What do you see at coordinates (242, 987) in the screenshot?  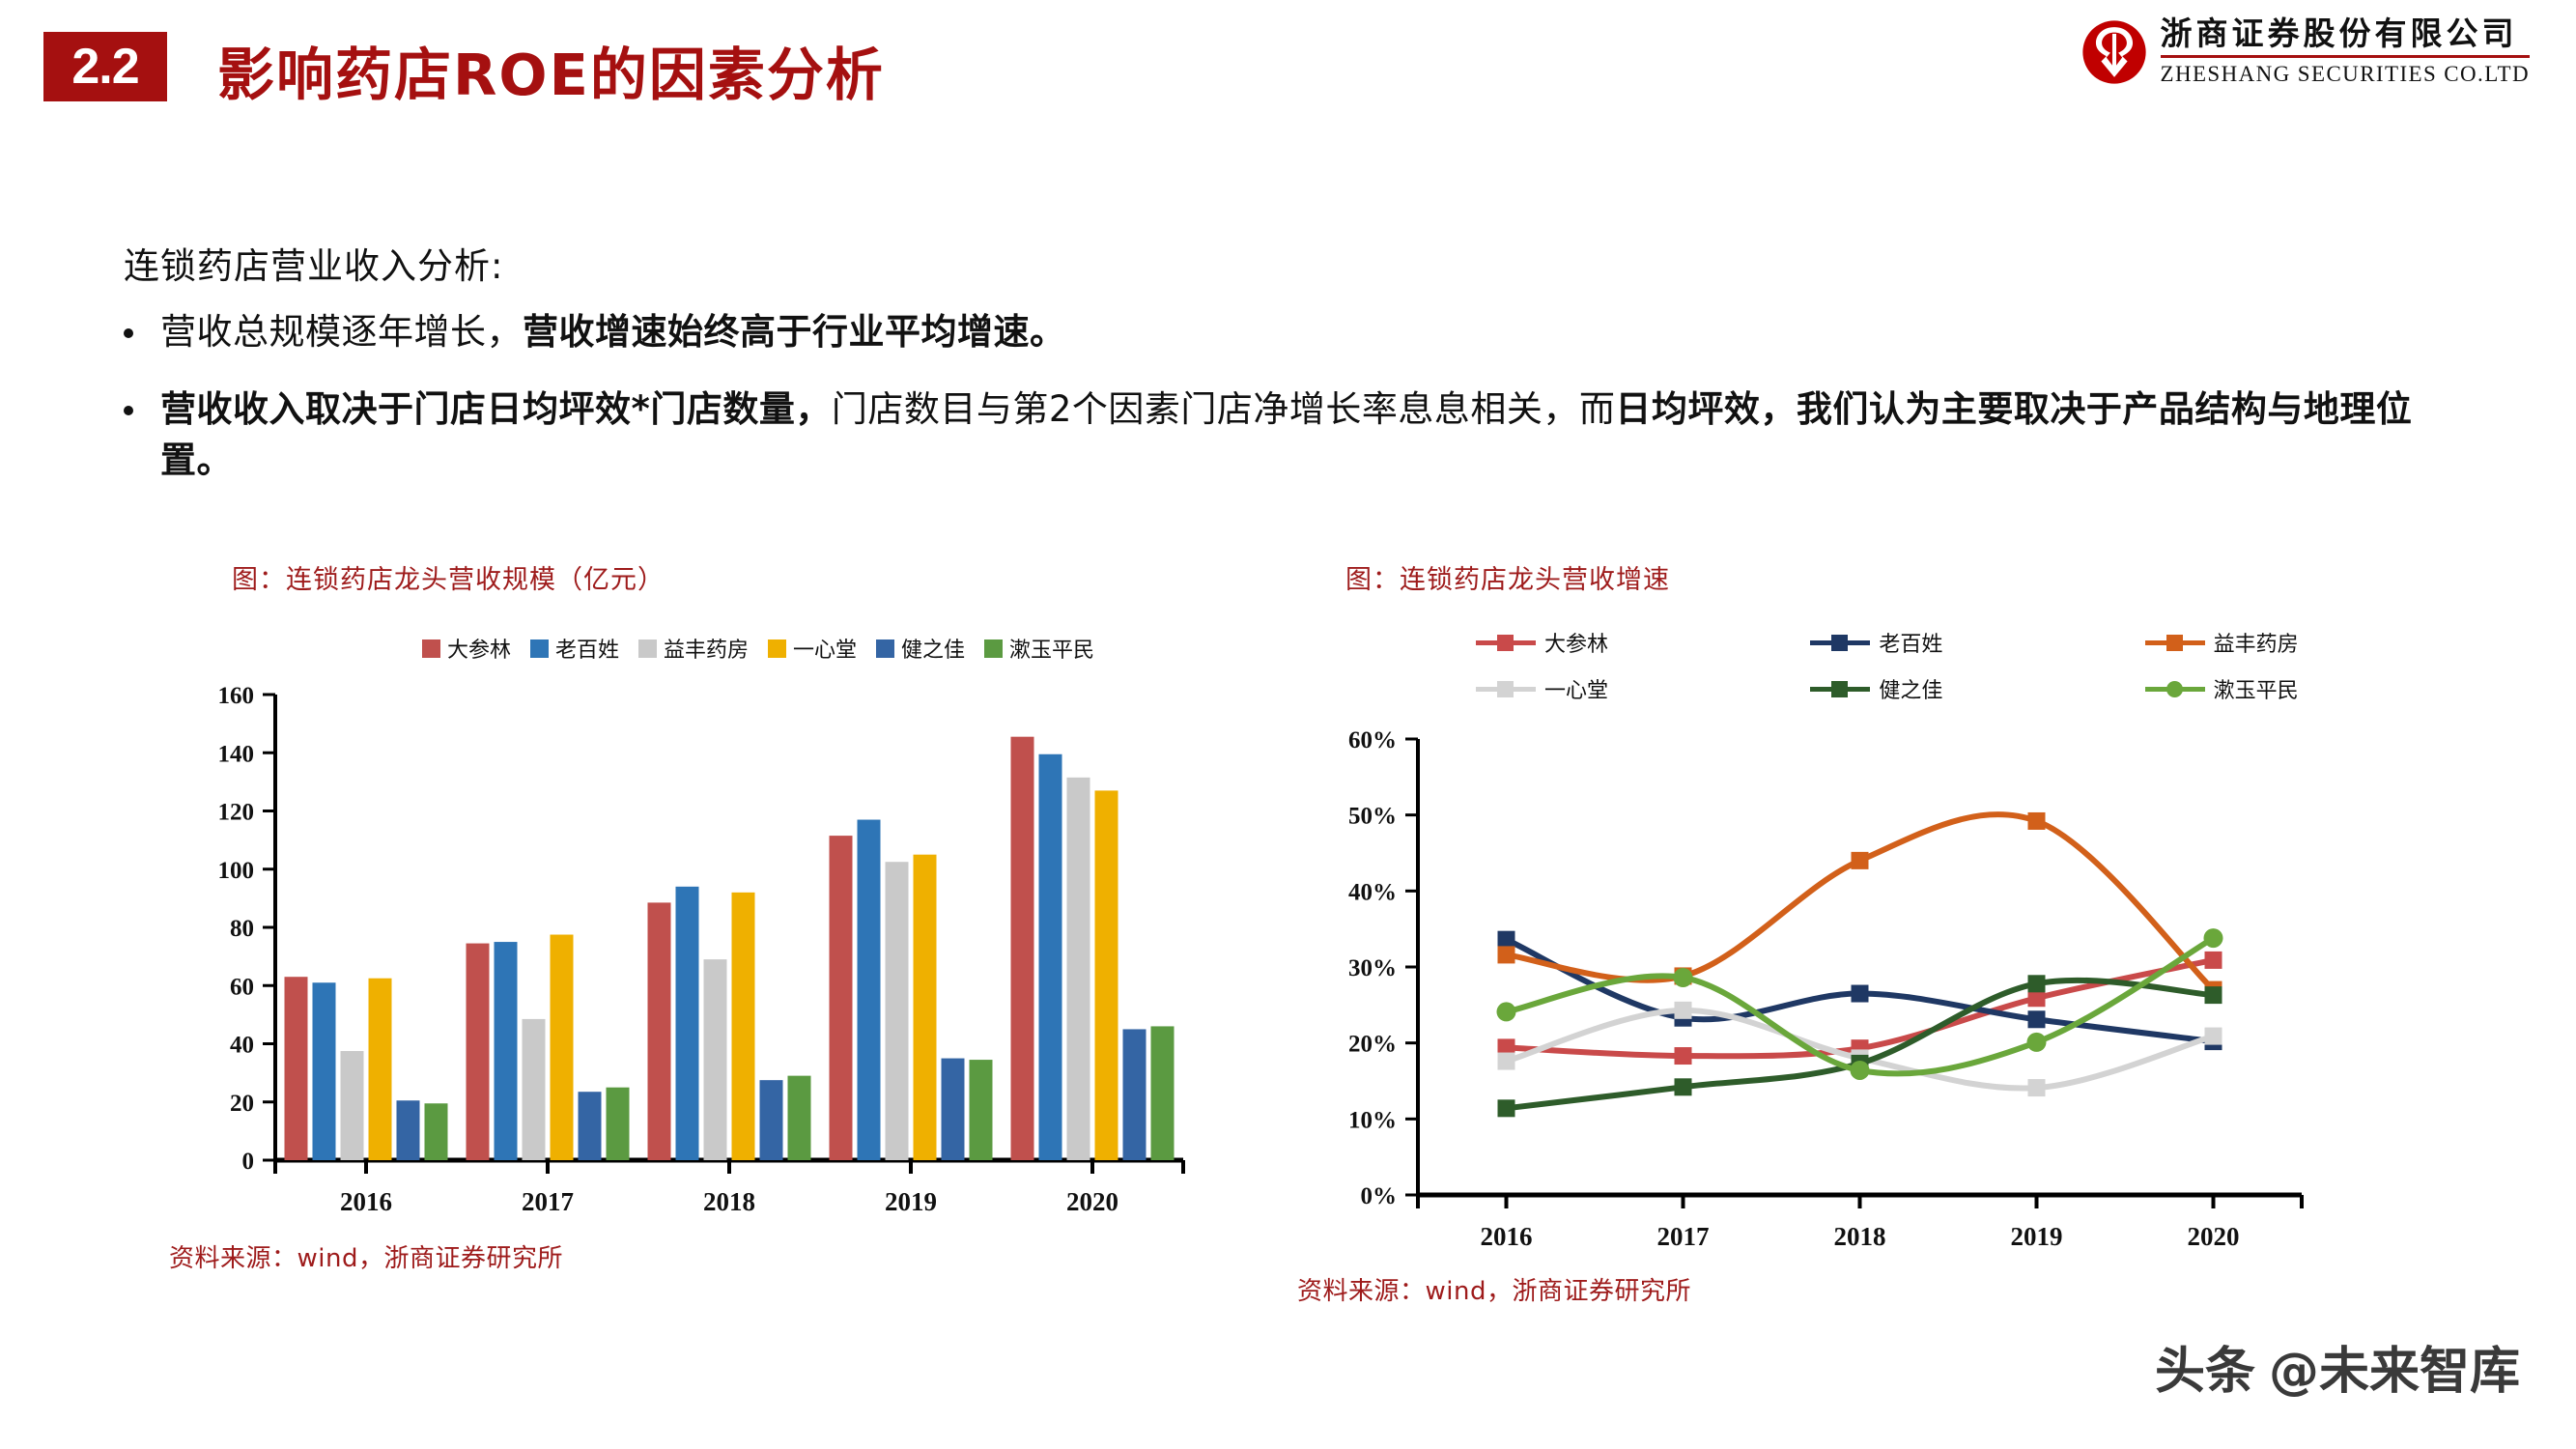 I see `svg-text: 60` at bounding box center [242, 987].